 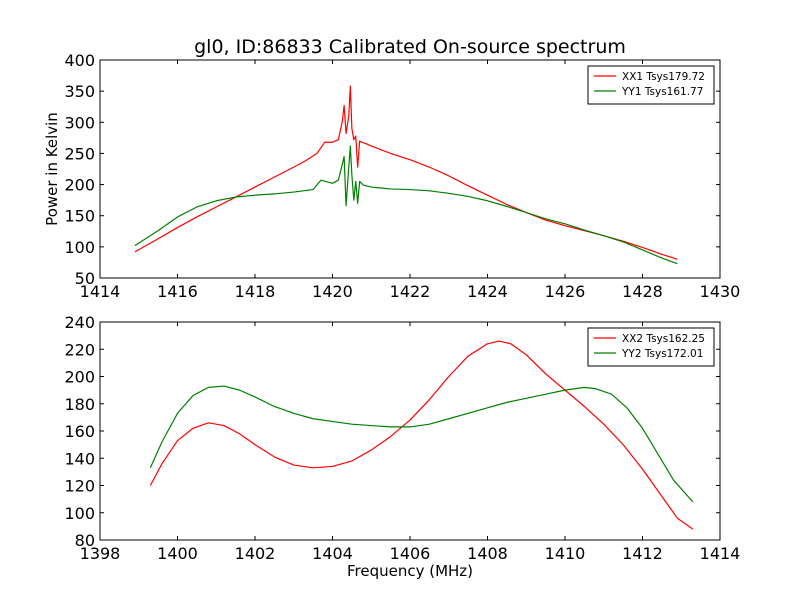 I want to click on y-axis-label: Power in Kelvin, so click(x=52, y=169).